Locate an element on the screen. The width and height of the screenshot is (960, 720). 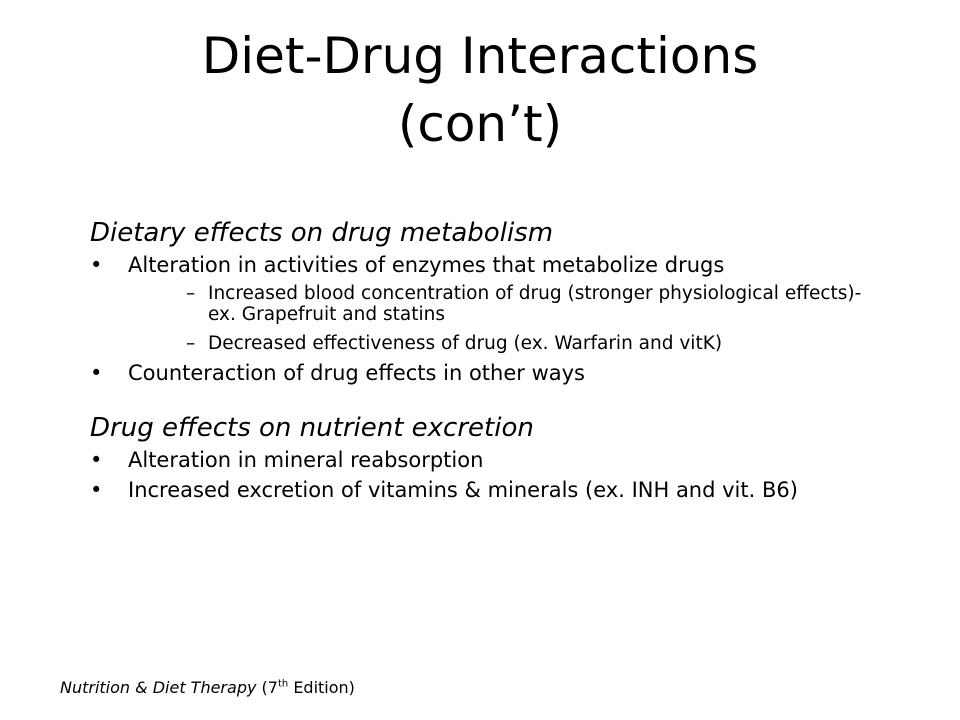
footer-edition: Edition) is located at coordinates (324, 687).